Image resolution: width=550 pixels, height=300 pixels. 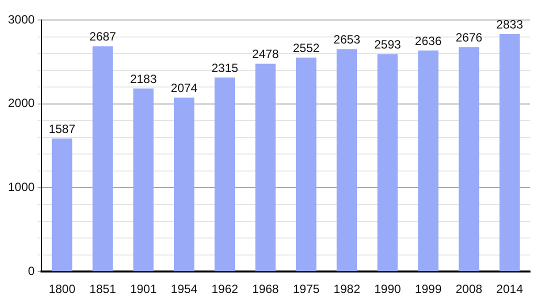 What do you see at coordinates (347, 39) in the screenshot?
I see `data-label: 2653` at bounding box center [347, 39].